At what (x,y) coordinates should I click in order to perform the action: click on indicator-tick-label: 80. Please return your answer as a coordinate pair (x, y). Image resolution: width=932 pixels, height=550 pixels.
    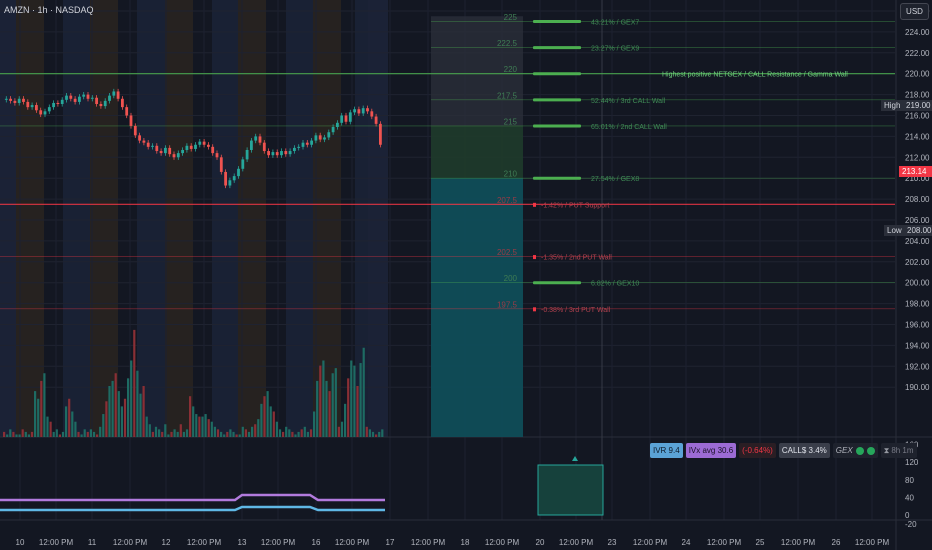
    Looking at the image, I should click on (909, 480).